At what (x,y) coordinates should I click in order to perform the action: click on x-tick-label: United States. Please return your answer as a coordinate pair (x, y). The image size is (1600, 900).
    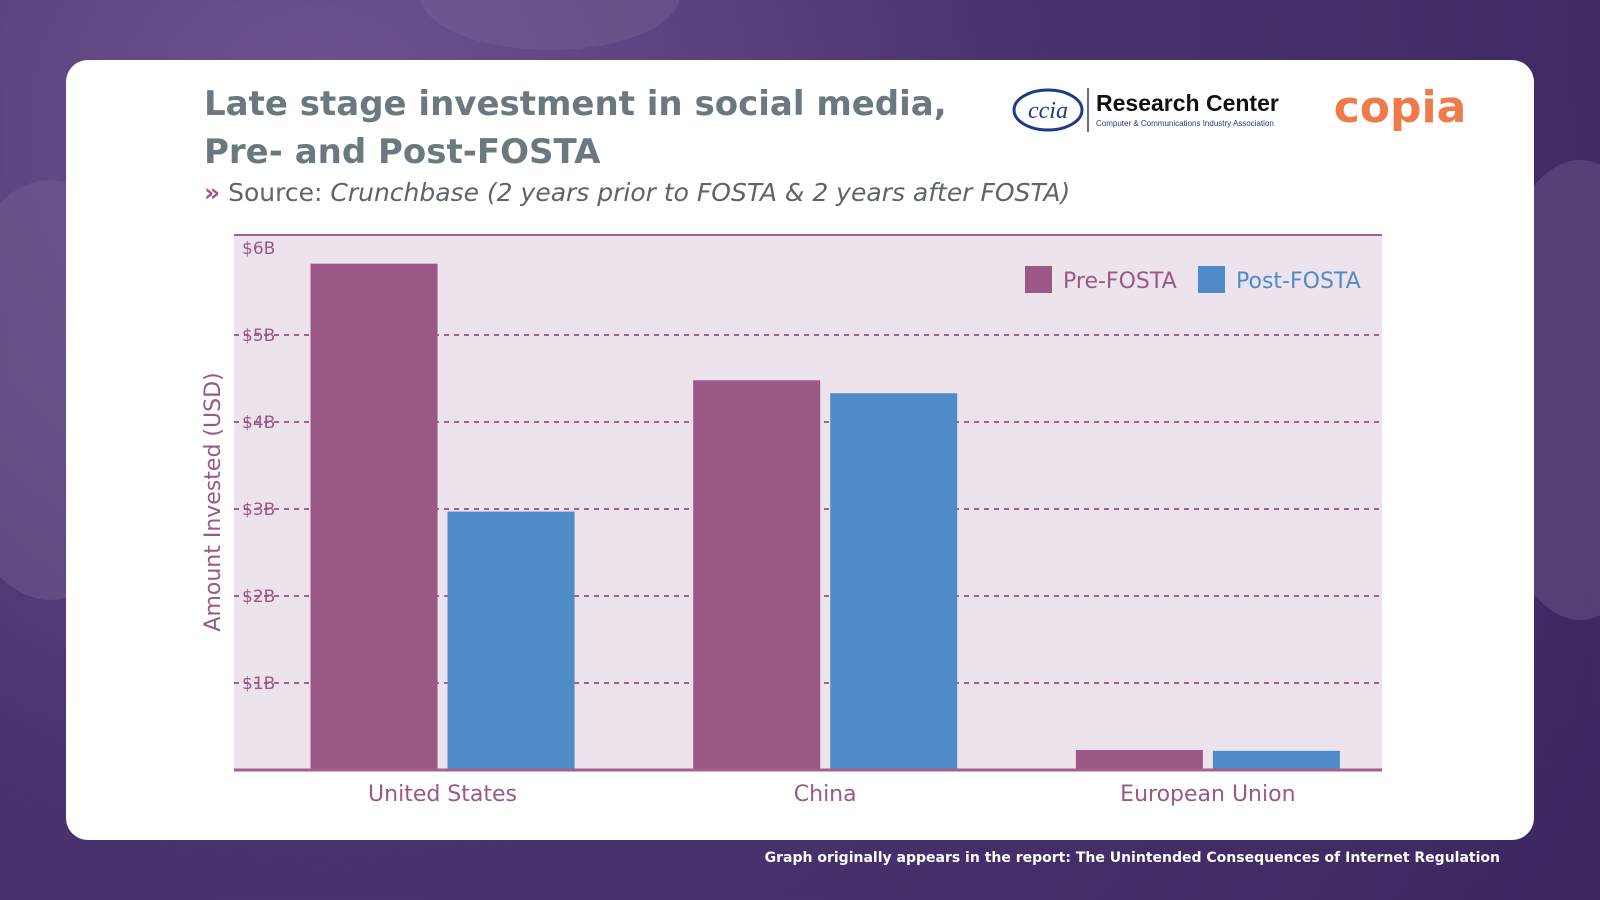
    Looking at the image, I should click on (442, 794).